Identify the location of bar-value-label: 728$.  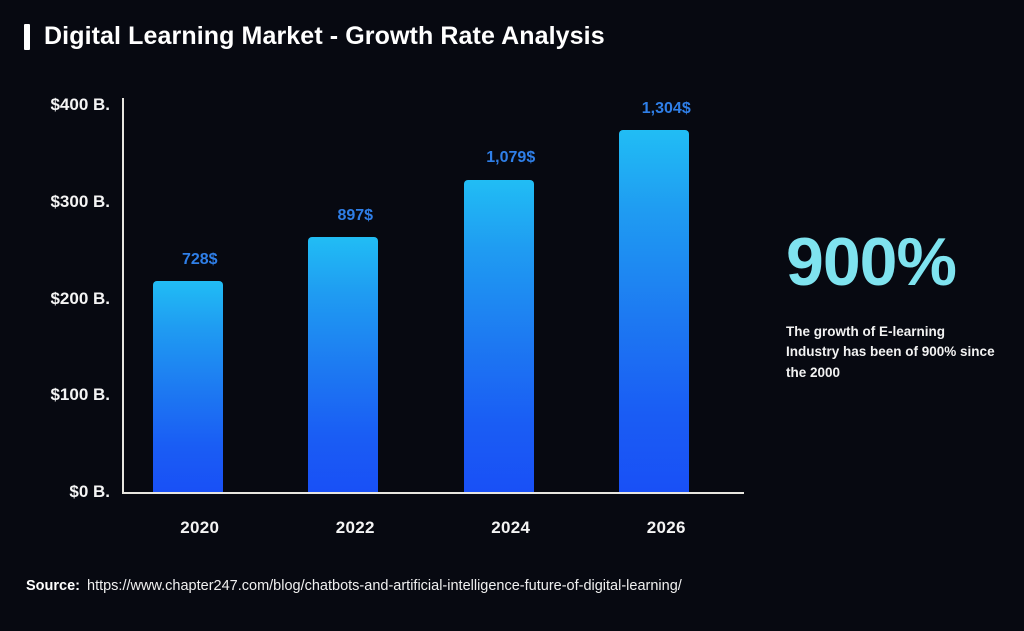
(199, 260).